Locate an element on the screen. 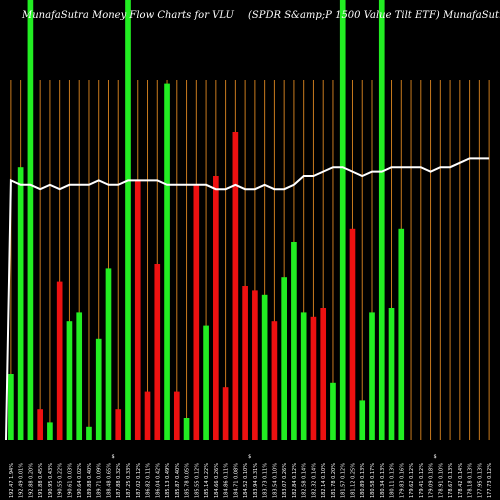 Image resolution: width=500 pixels, height=500 pixels. x-tick-label: 179.41 0.12% is located at coordinates (422, 480).